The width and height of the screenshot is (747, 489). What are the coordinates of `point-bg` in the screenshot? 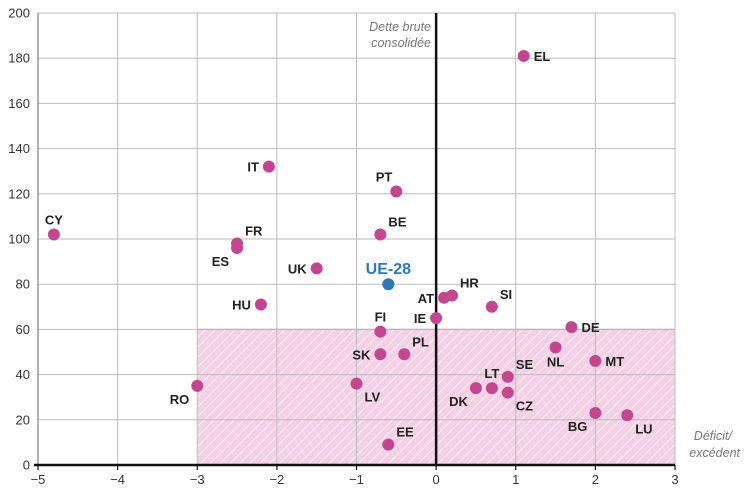 It's located at (595, 413).